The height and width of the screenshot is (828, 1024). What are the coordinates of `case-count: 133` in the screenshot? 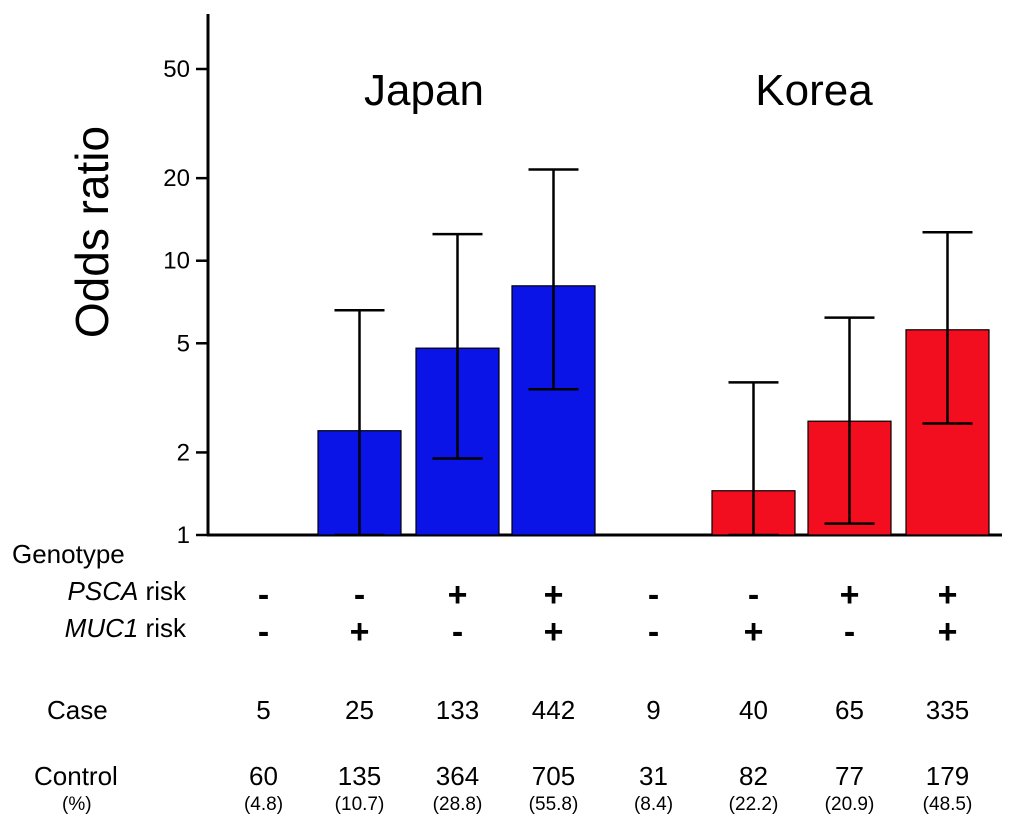 It's located at (457, 710).